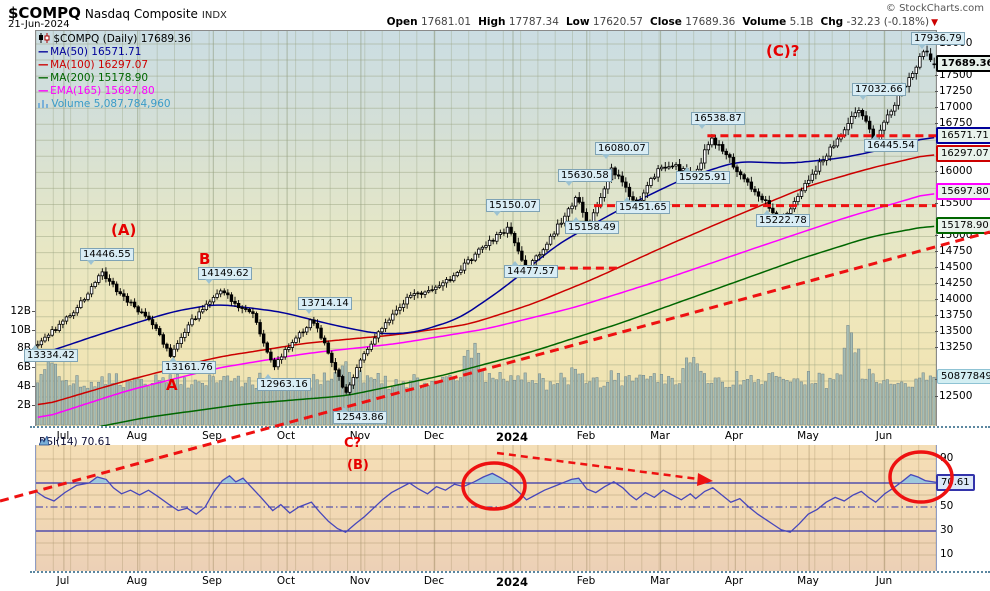 This screenshot has height=591, width=990. Describe the element at coordinates (938, 40) in the screenshot. I see `price-callout: 17936.79` at that location.